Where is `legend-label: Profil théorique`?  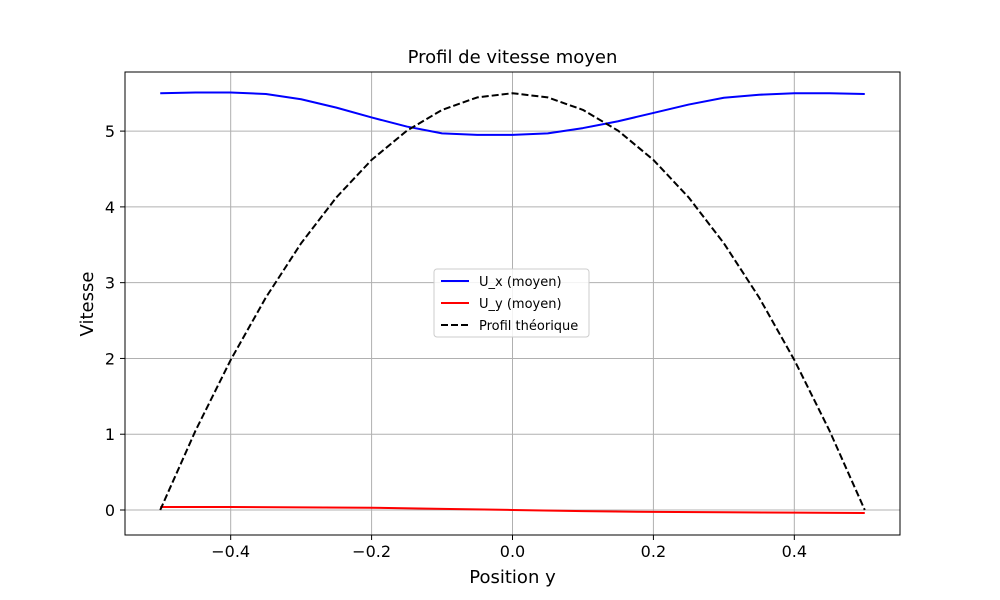 legend-label: Profil théorique is located at coordinates (528, 326).